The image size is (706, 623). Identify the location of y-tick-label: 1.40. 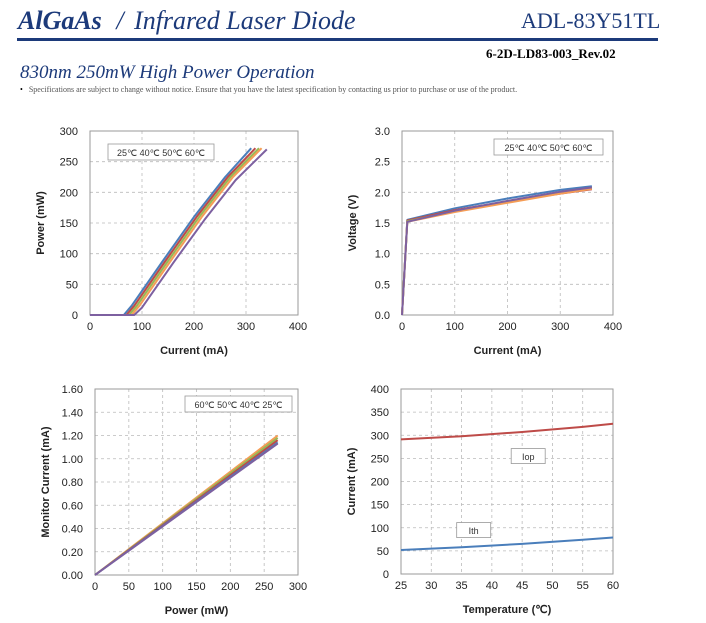
(72, 413).